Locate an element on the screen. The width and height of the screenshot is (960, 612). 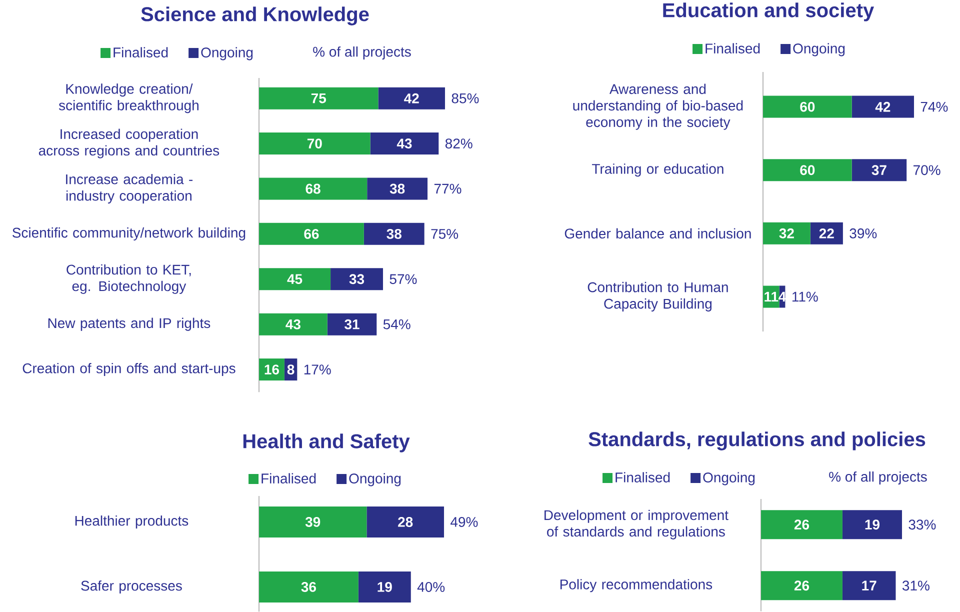
data-label: 39 is located at coordinates (312, 522).